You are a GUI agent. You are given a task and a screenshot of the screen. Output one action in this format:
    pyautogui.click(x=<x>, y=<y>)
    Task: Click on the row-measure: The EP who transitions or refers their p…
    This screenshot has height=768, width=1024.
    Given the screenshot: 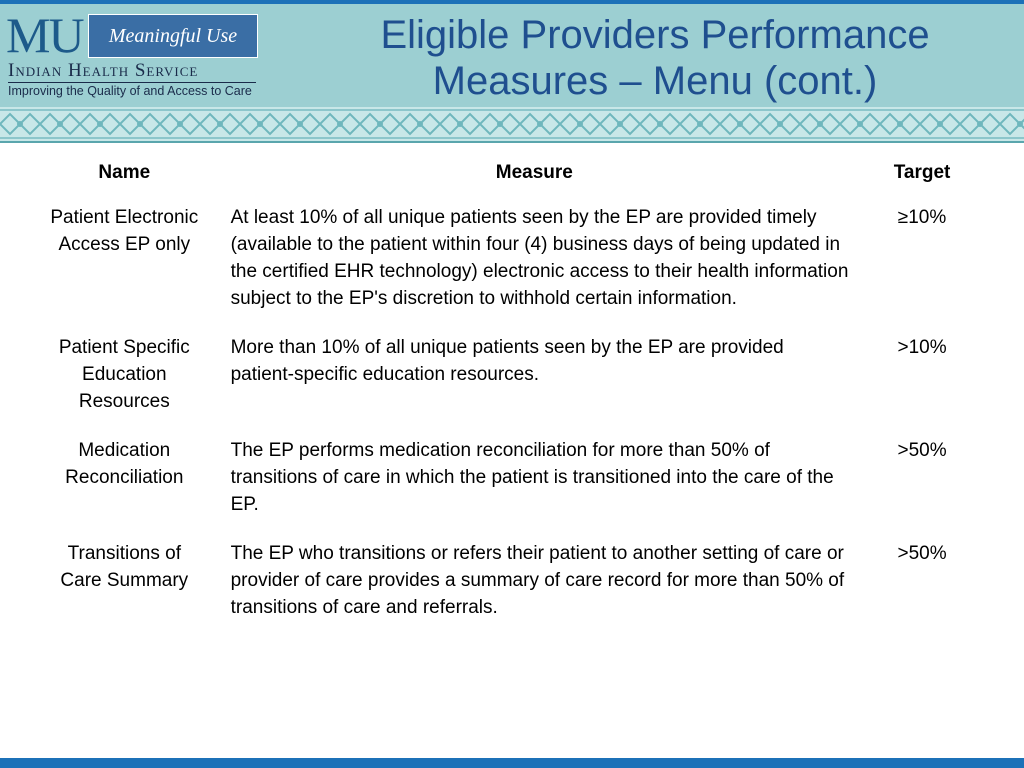 What is the action you would take?
    pyautogui.click(x=537, y=580)
    